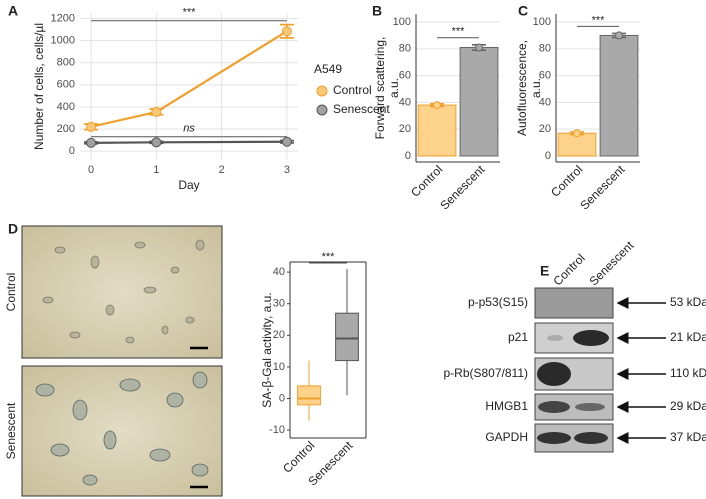  I want to click on panel-label: E, so click(544, 271).